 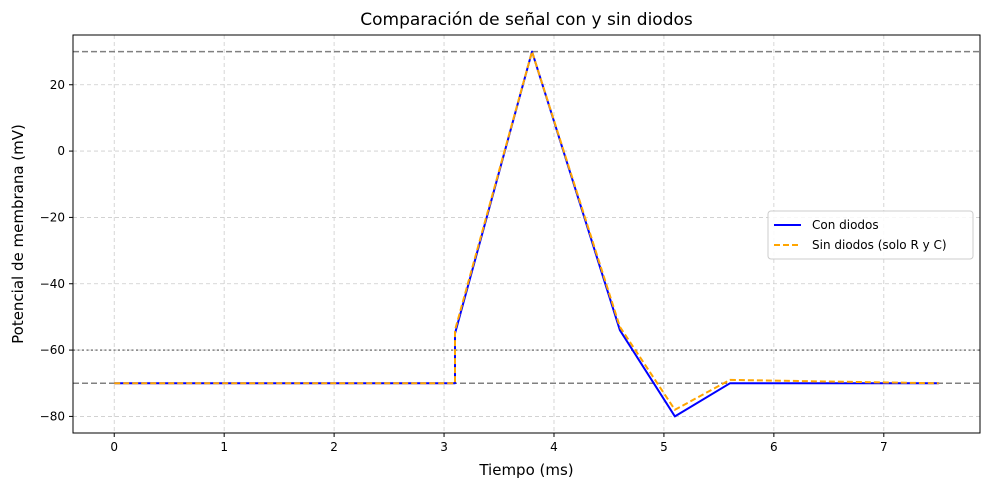 I want to click on y-tick-label: −40, so click(x=52, y=284).